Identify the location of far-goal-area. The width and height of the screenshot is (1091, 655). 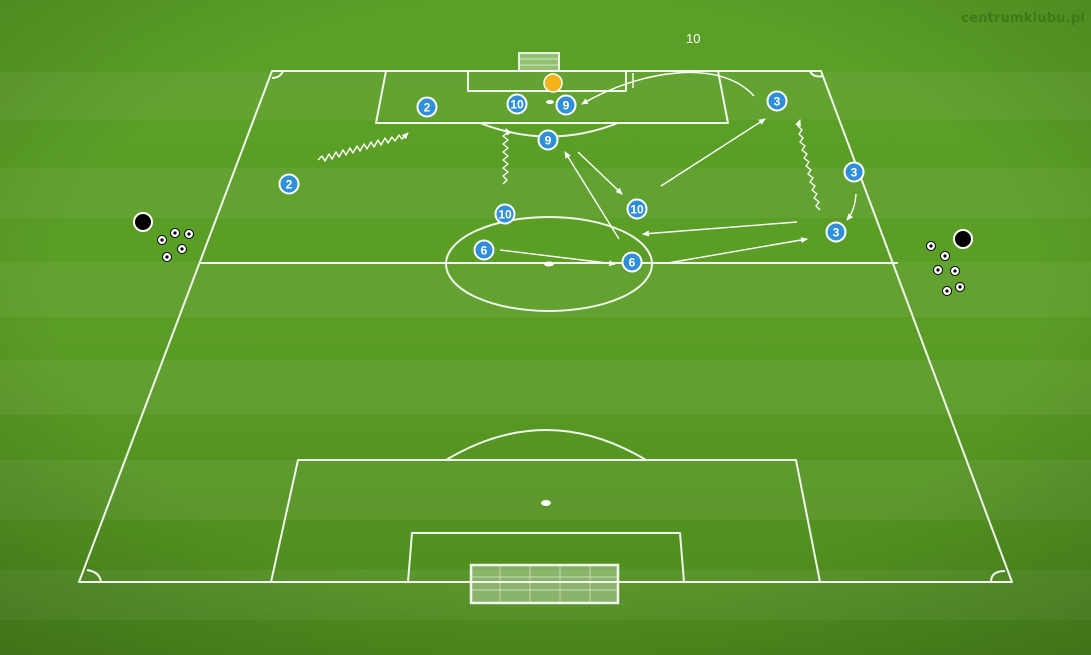
(547, 81).